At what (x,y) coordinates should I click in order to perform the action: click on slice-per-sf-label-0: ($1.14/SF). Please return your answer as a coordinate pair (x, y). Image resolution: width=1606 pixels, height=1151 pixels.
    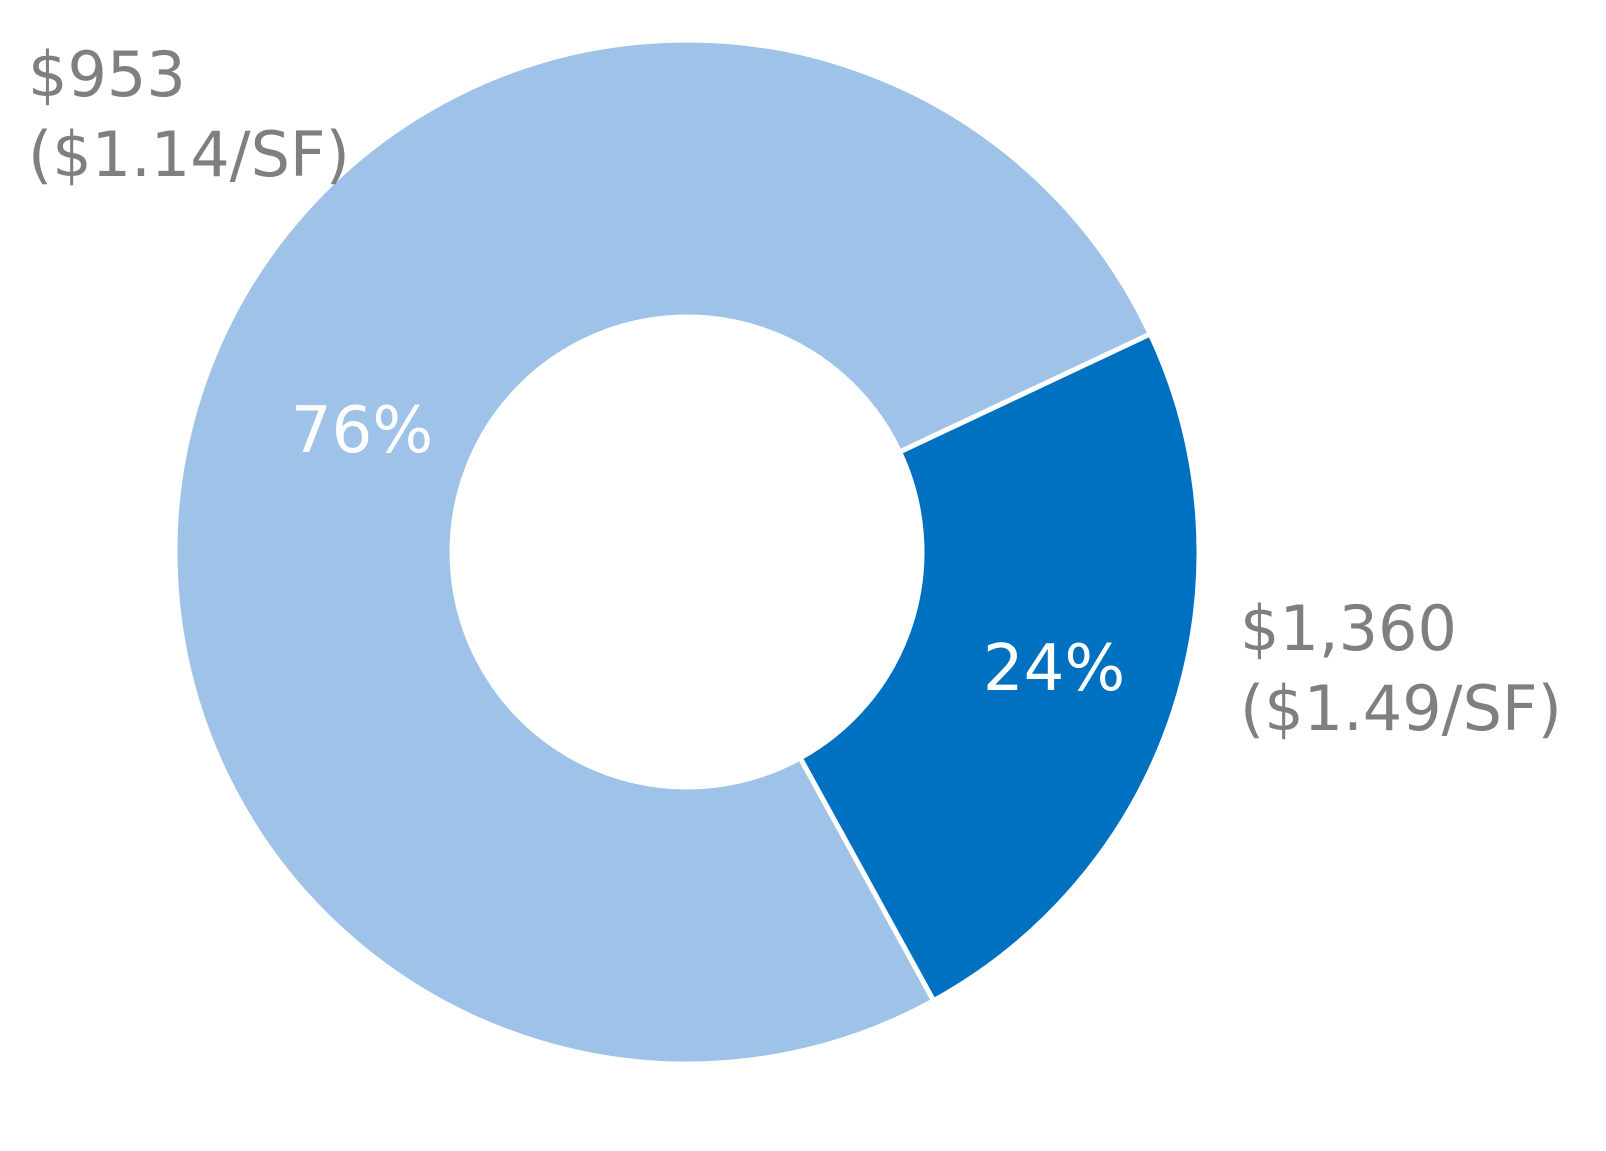
    Looking at the image, I should click on (189, 154).